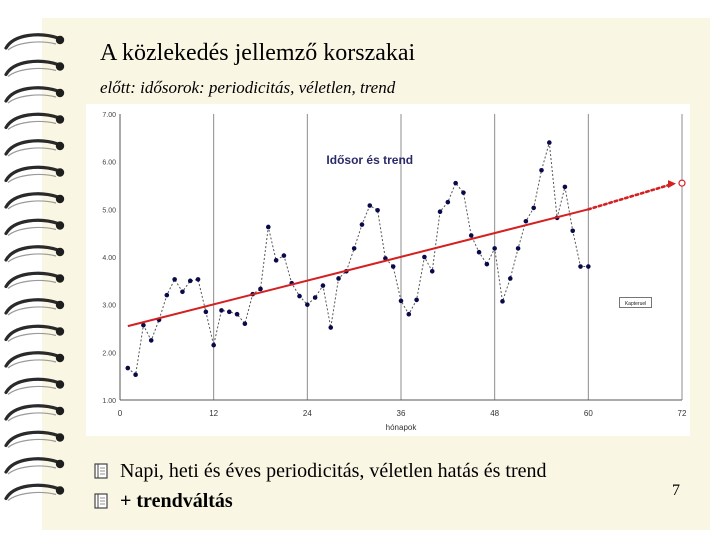  What do you see at coordinates (369, 160) in the screenshot?
I see `chart-title: Idősor és trend` at bounding box center [369, 160].